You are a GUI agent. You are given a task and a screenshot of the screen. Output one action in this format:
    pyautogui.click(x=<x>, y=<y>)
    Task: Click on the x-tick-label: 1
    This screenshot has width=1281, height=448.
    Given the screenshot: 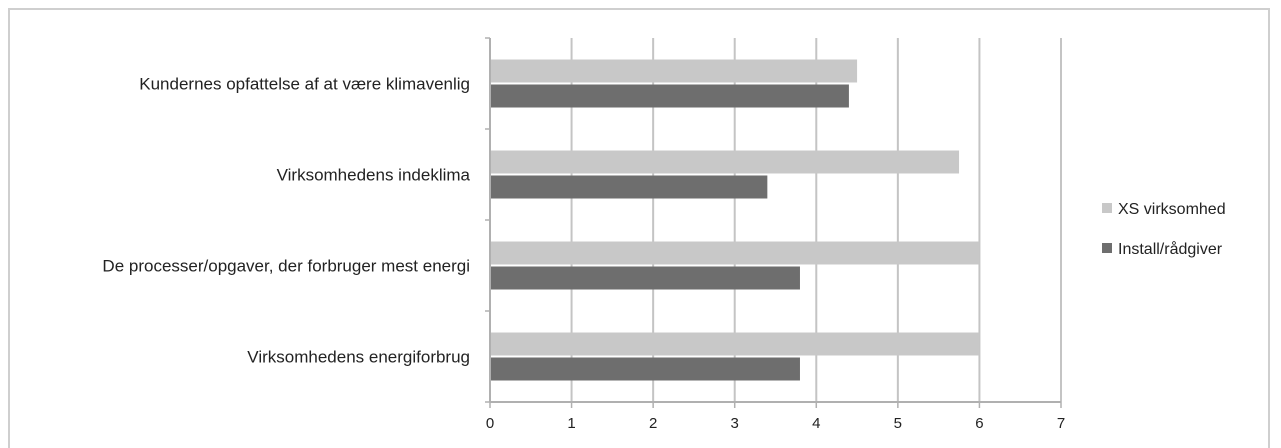 What is the action you would take?
    pyautogui.click(x=571, y=423)
    